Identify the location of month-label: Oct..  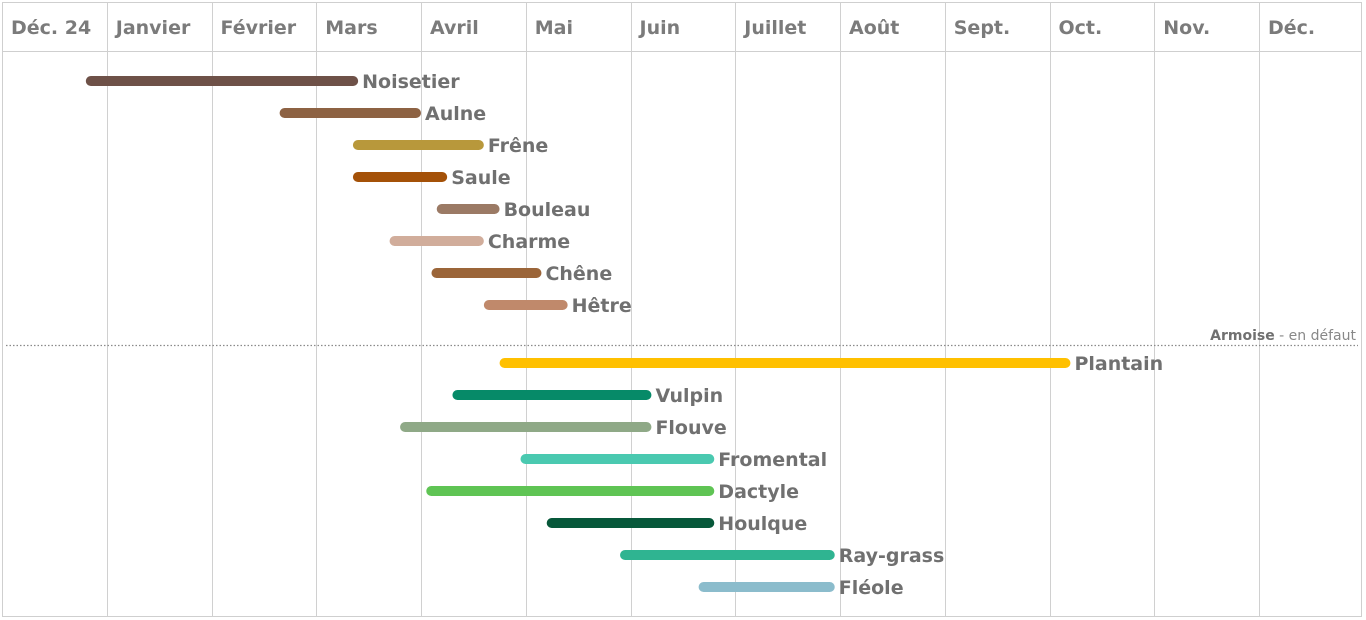
(1081, 28).